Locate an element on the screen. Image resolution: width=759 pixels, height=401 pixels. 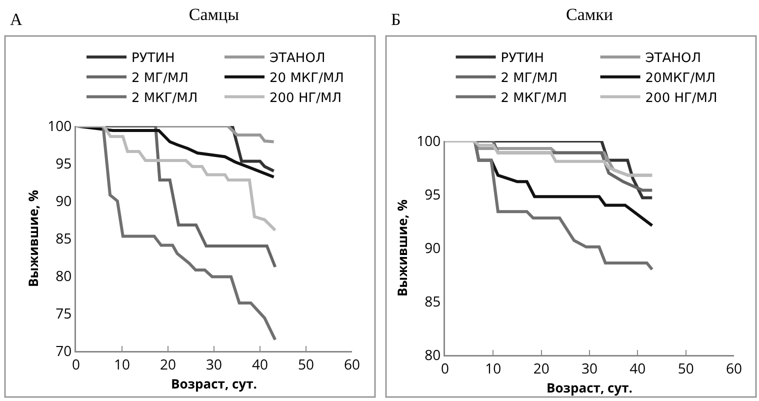
y-tick-label: 75 is located at coordinates (64, 314).